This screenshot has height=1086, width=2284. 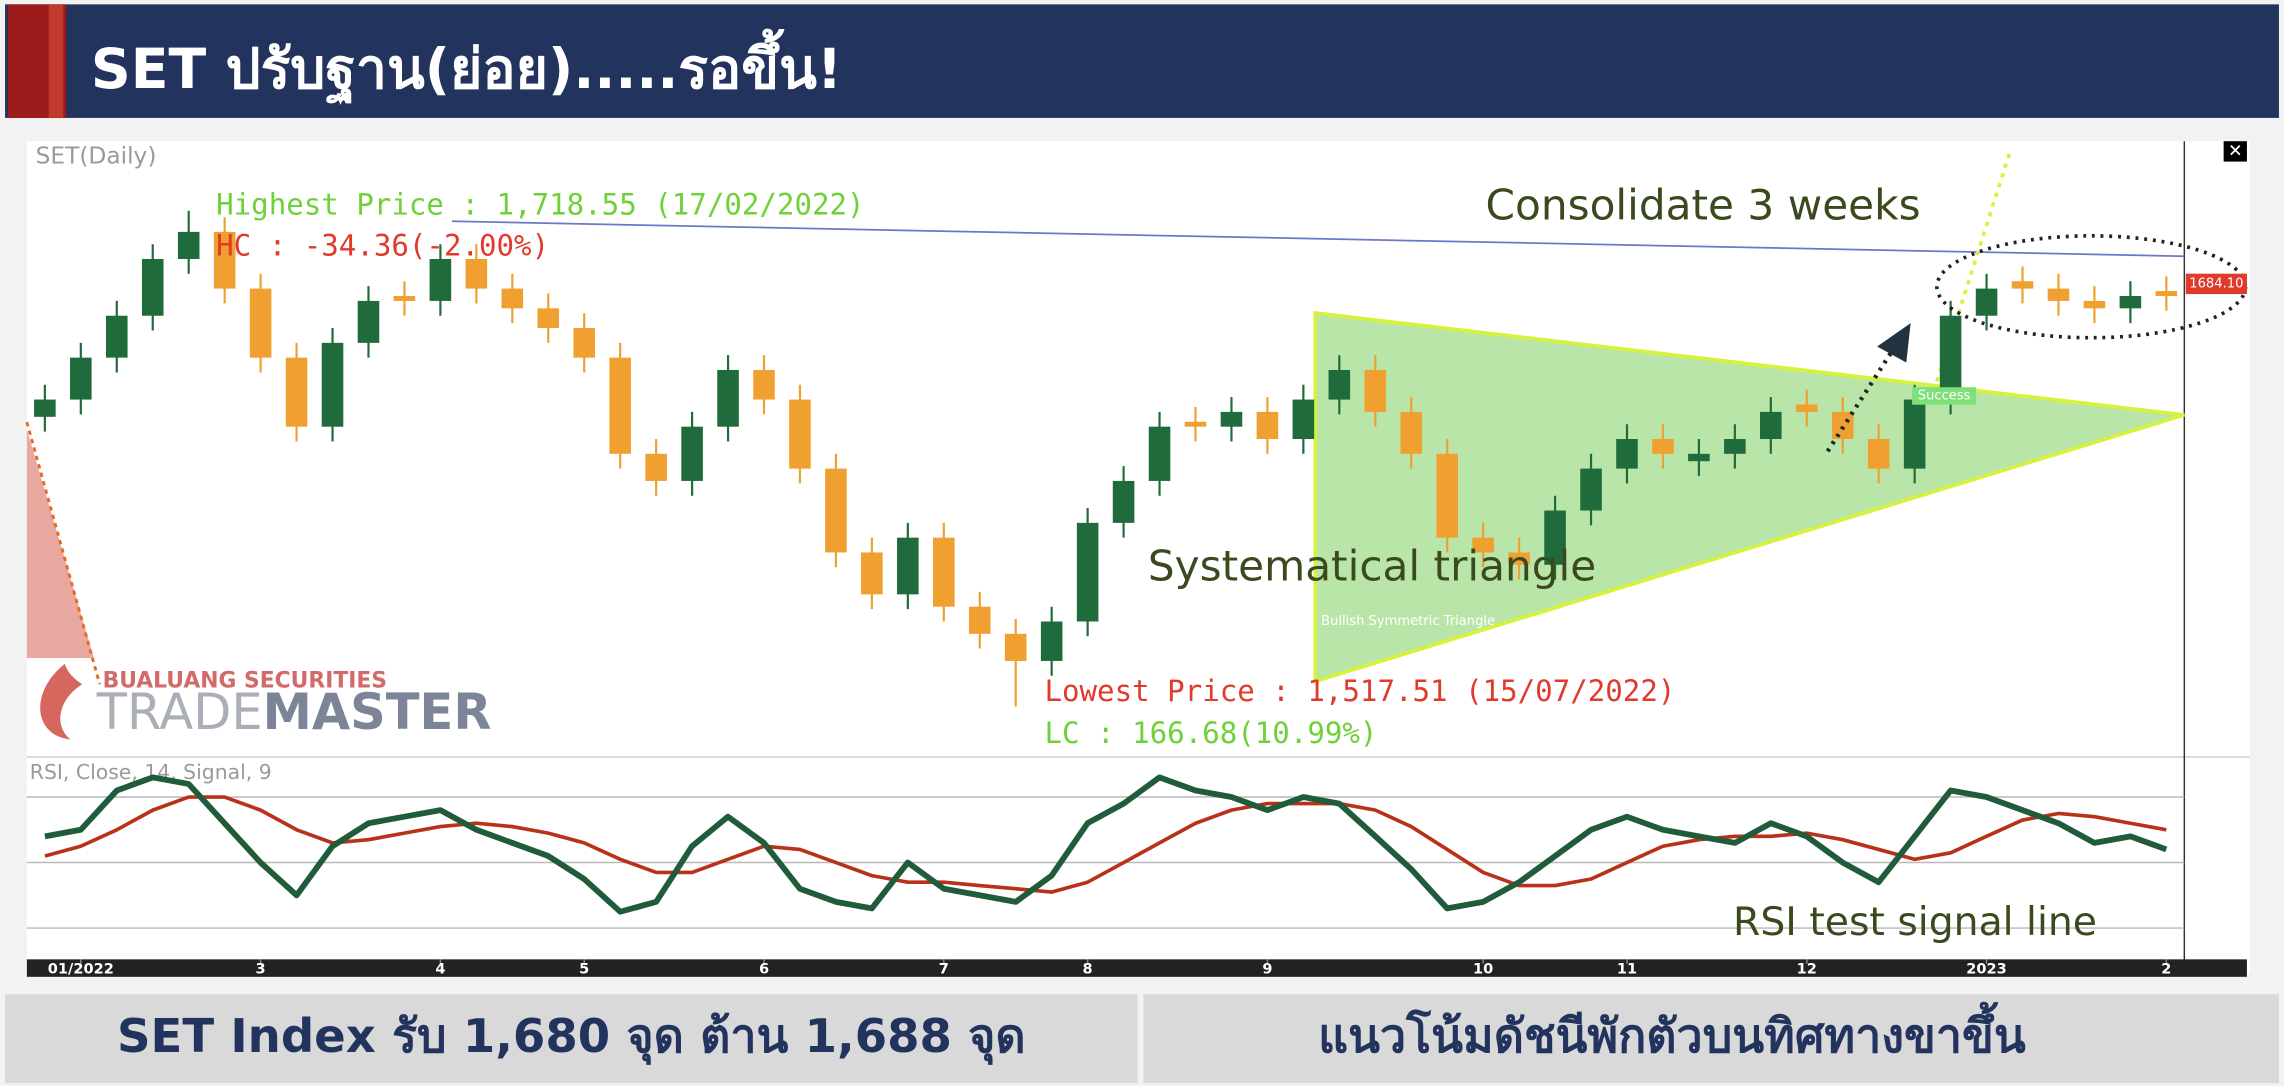 What do you see at coordinates (2166, 969) in the screenshot?
I see `x-tick-label: 2` at bounding box center [2166, 969].